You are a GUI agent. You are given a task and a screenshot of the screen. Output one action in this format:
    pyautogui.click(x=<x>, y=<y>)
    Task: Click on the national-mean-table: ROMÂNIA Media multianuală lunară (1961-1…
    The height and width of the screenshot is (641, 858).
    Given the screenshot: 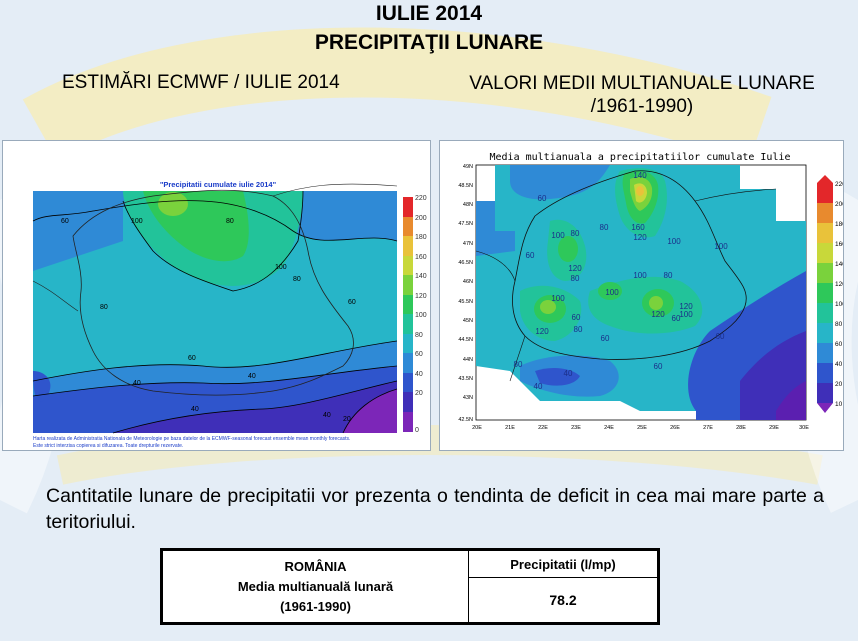 What is the action you would take?
    pyautogui.click(x=410, y=586)
    